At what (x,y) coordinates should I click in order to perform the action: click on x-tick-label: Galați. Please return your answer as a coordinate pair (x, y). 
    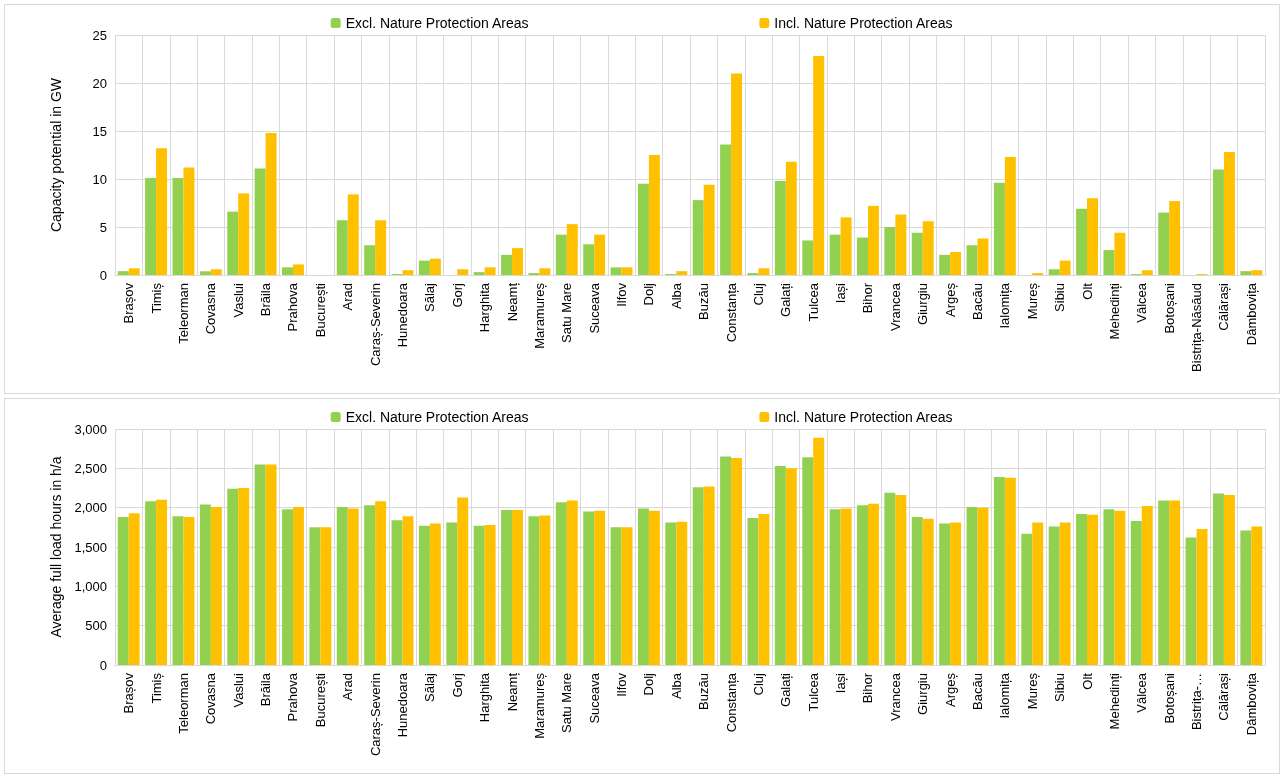
    Looking at the image, I should click on (786, 299).